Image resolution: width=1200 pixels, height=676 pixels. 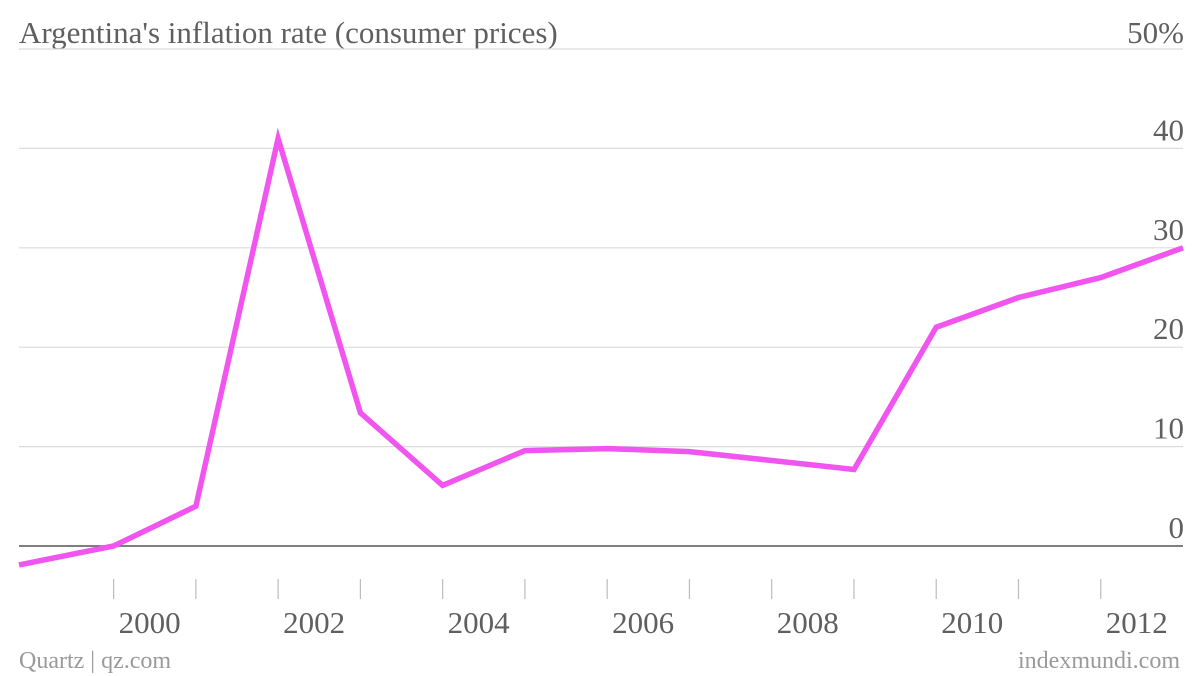 I want to click on x-tick-label-2012: 2012, so click(x=1137, y=622).